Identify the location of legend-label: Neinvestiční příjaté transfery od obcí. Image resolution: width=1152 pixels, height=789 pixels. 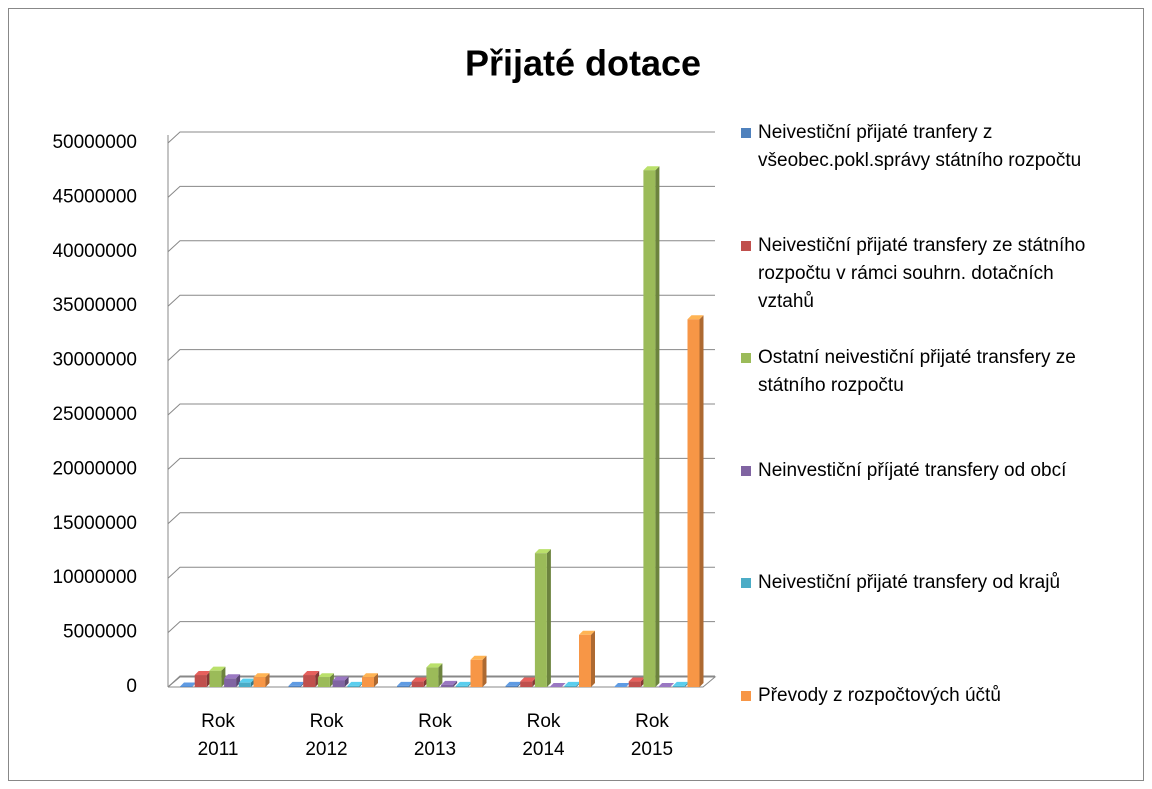
(912, 470).